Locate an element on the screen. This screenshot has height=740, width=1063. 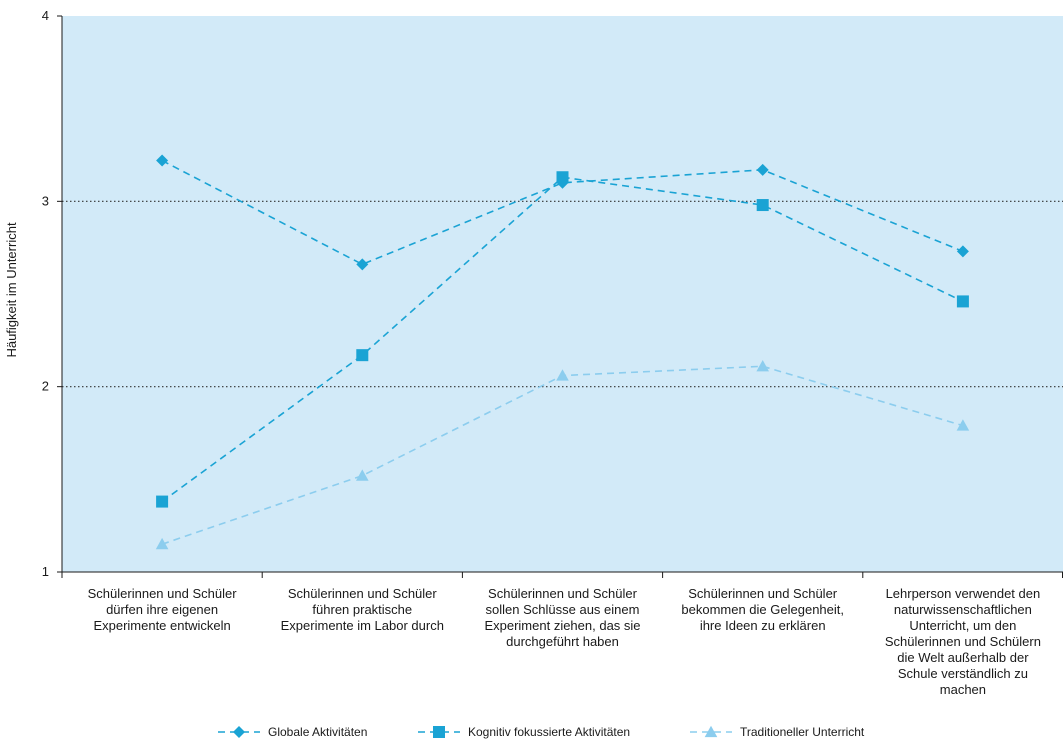
category-label-line: sollen Schlüsse aus einem is located at coordinates (563, 609).